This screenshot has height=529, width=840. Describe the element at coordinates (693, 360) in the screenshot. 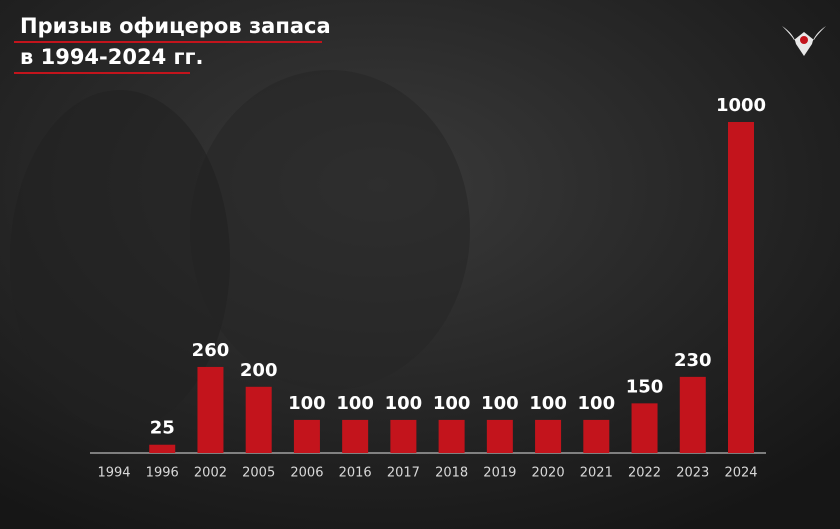

I see `value-label: 230` at that location.